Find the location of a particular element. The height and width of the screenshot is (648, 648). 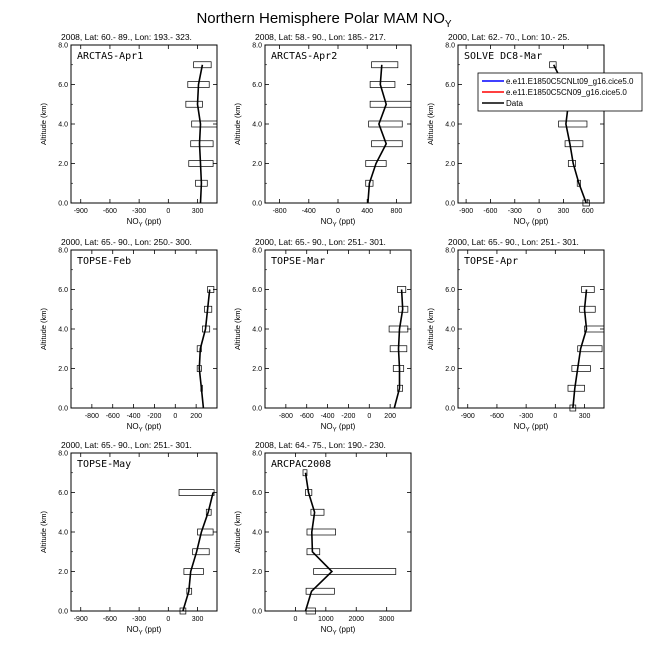

legend-label: e.e11.E1850C5CNLt09_g16.cice5.0 is located at coordinates (570, 81).